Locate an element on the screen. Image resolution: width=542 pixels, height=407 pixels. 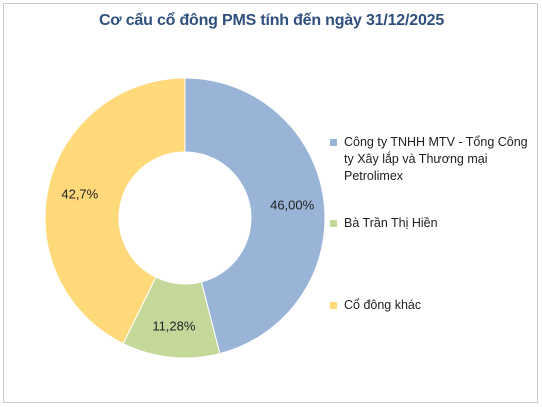
slice-label-tran-thi-hien: 11,28% is located at coordinates (174, 325).